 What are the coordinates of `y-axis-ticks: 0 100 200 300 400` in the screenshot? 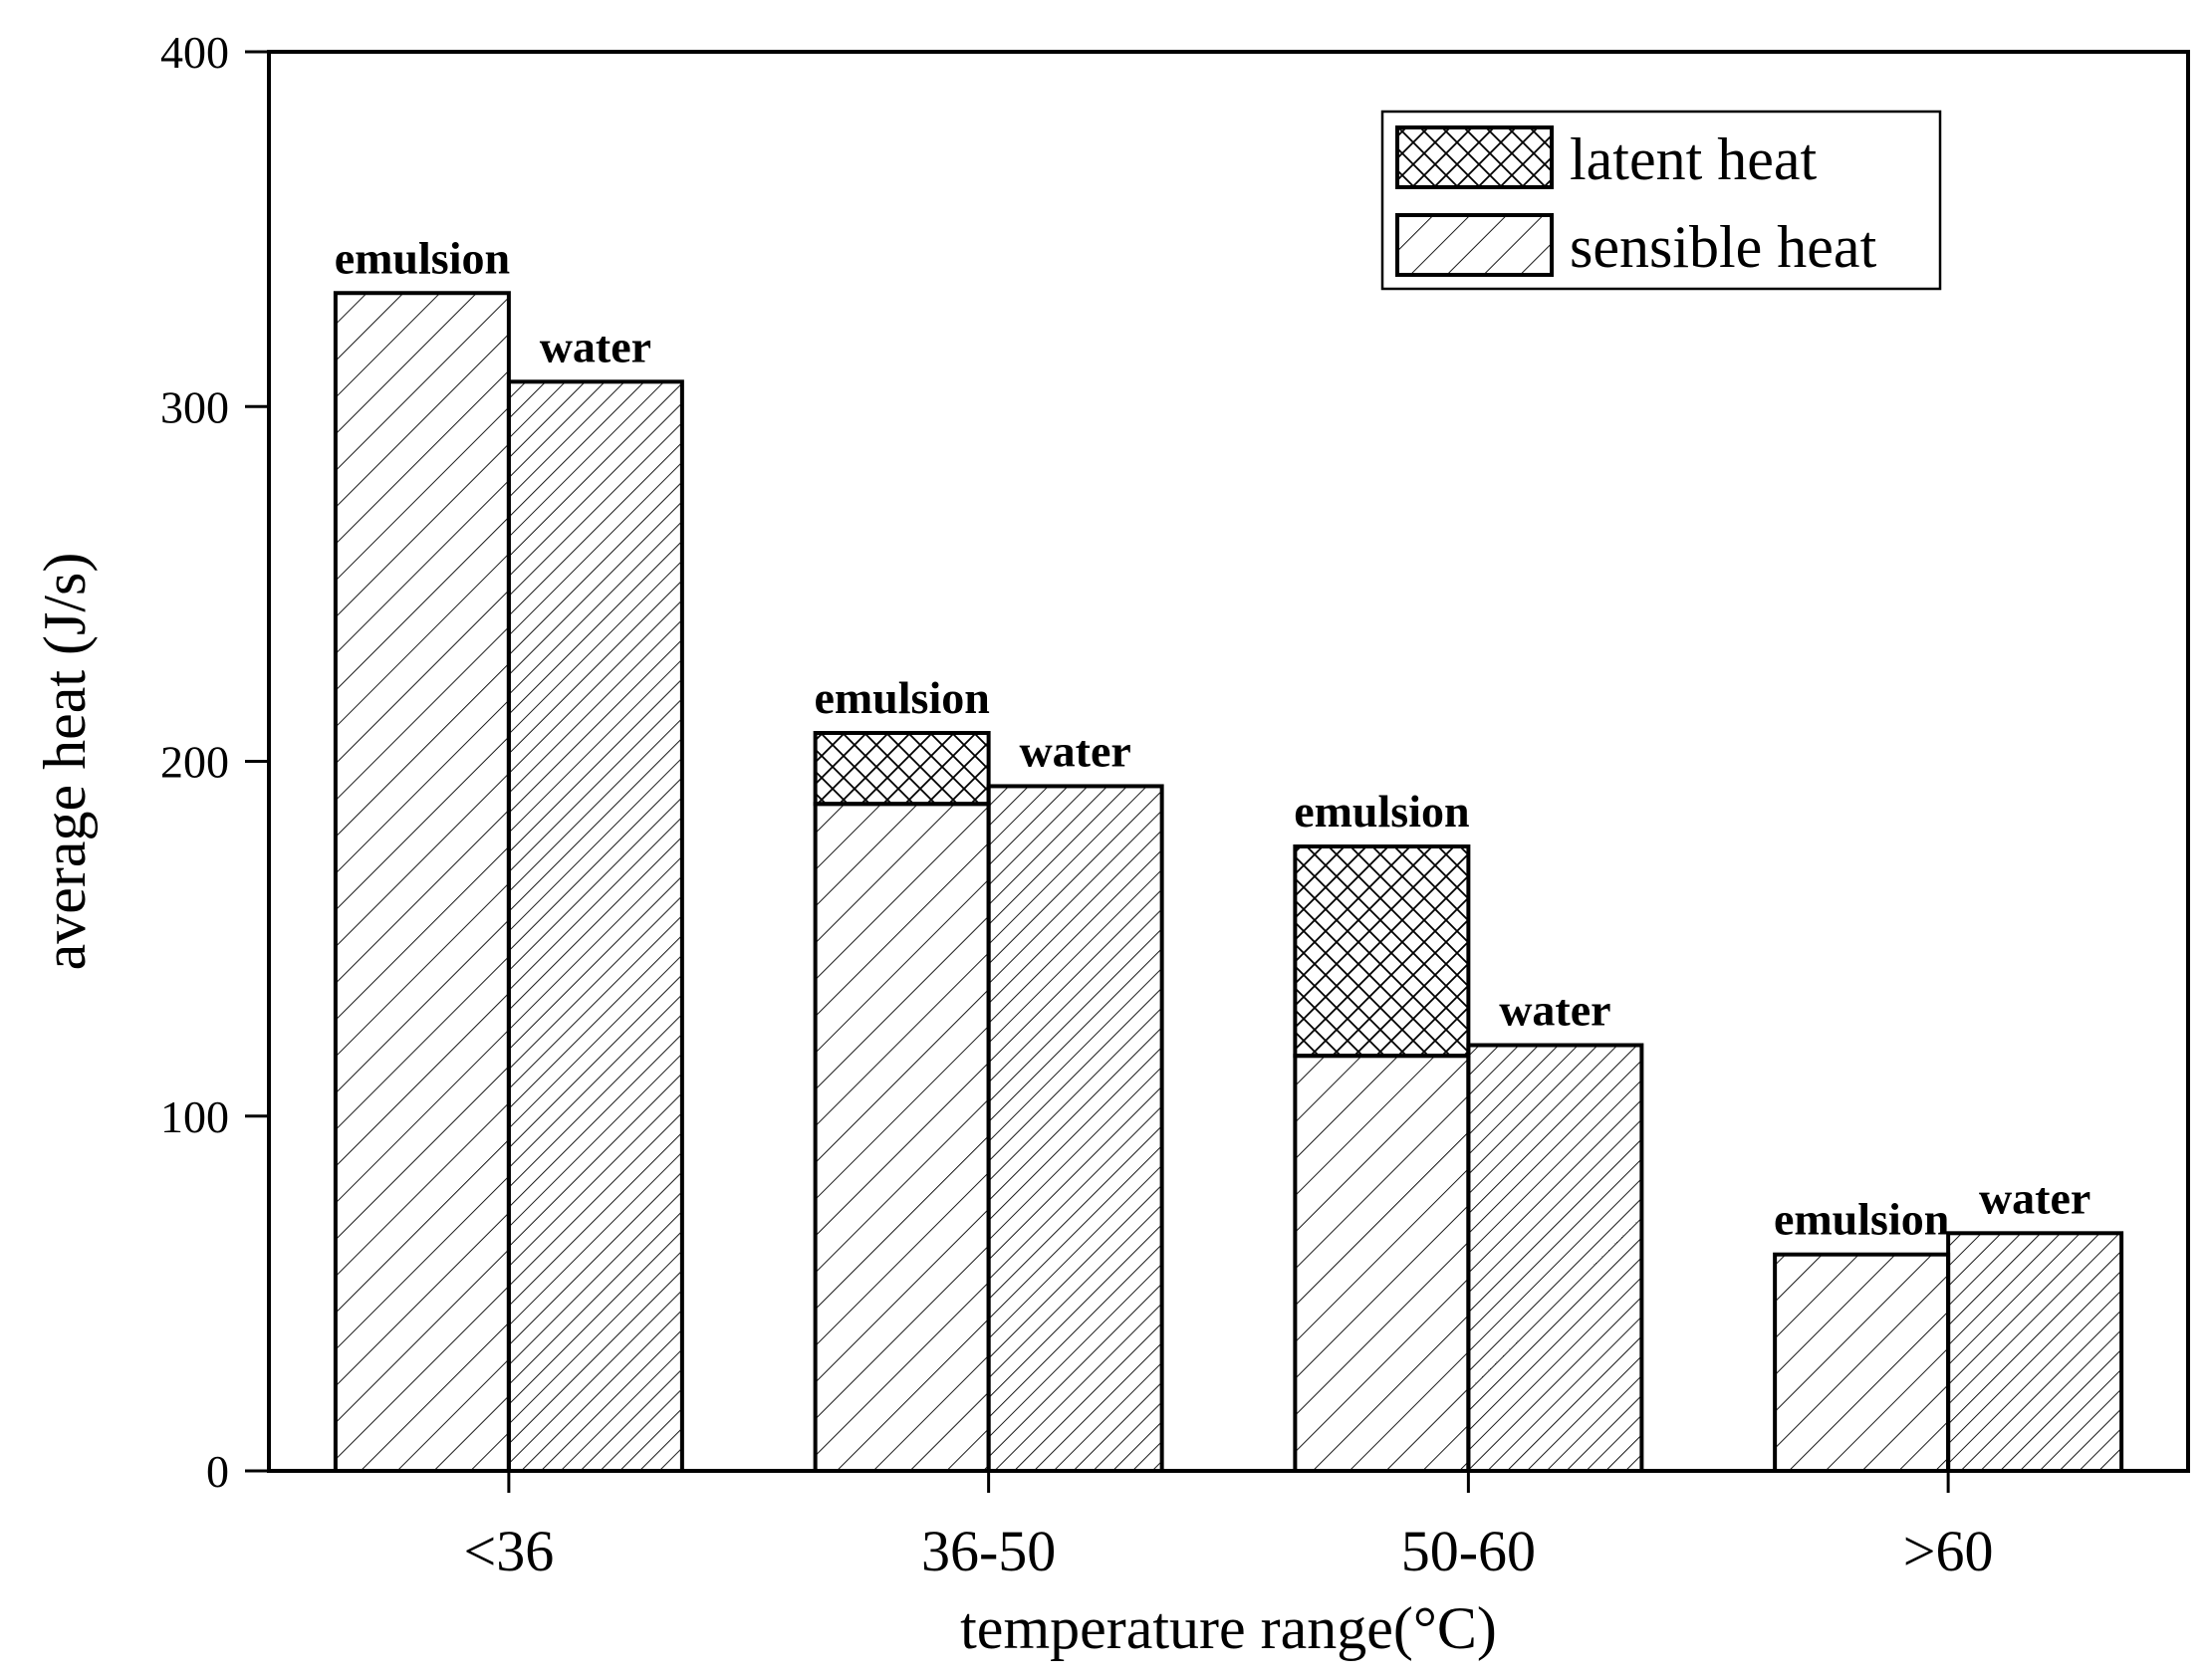 It's located at (214, 762).